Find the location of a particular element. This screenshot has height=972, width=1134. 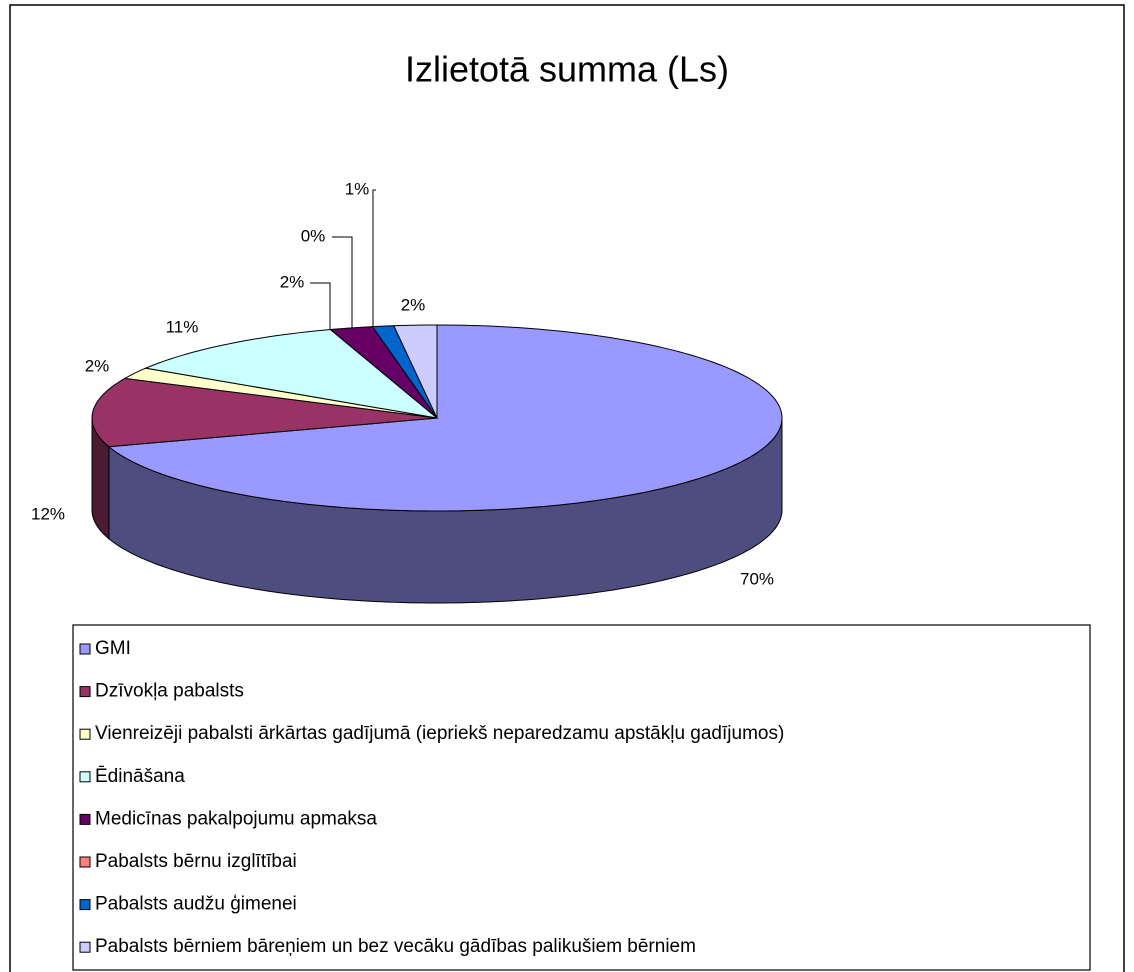

legend-label: Pabalsts audžu ģimenei is located at coordinates (196, 904).